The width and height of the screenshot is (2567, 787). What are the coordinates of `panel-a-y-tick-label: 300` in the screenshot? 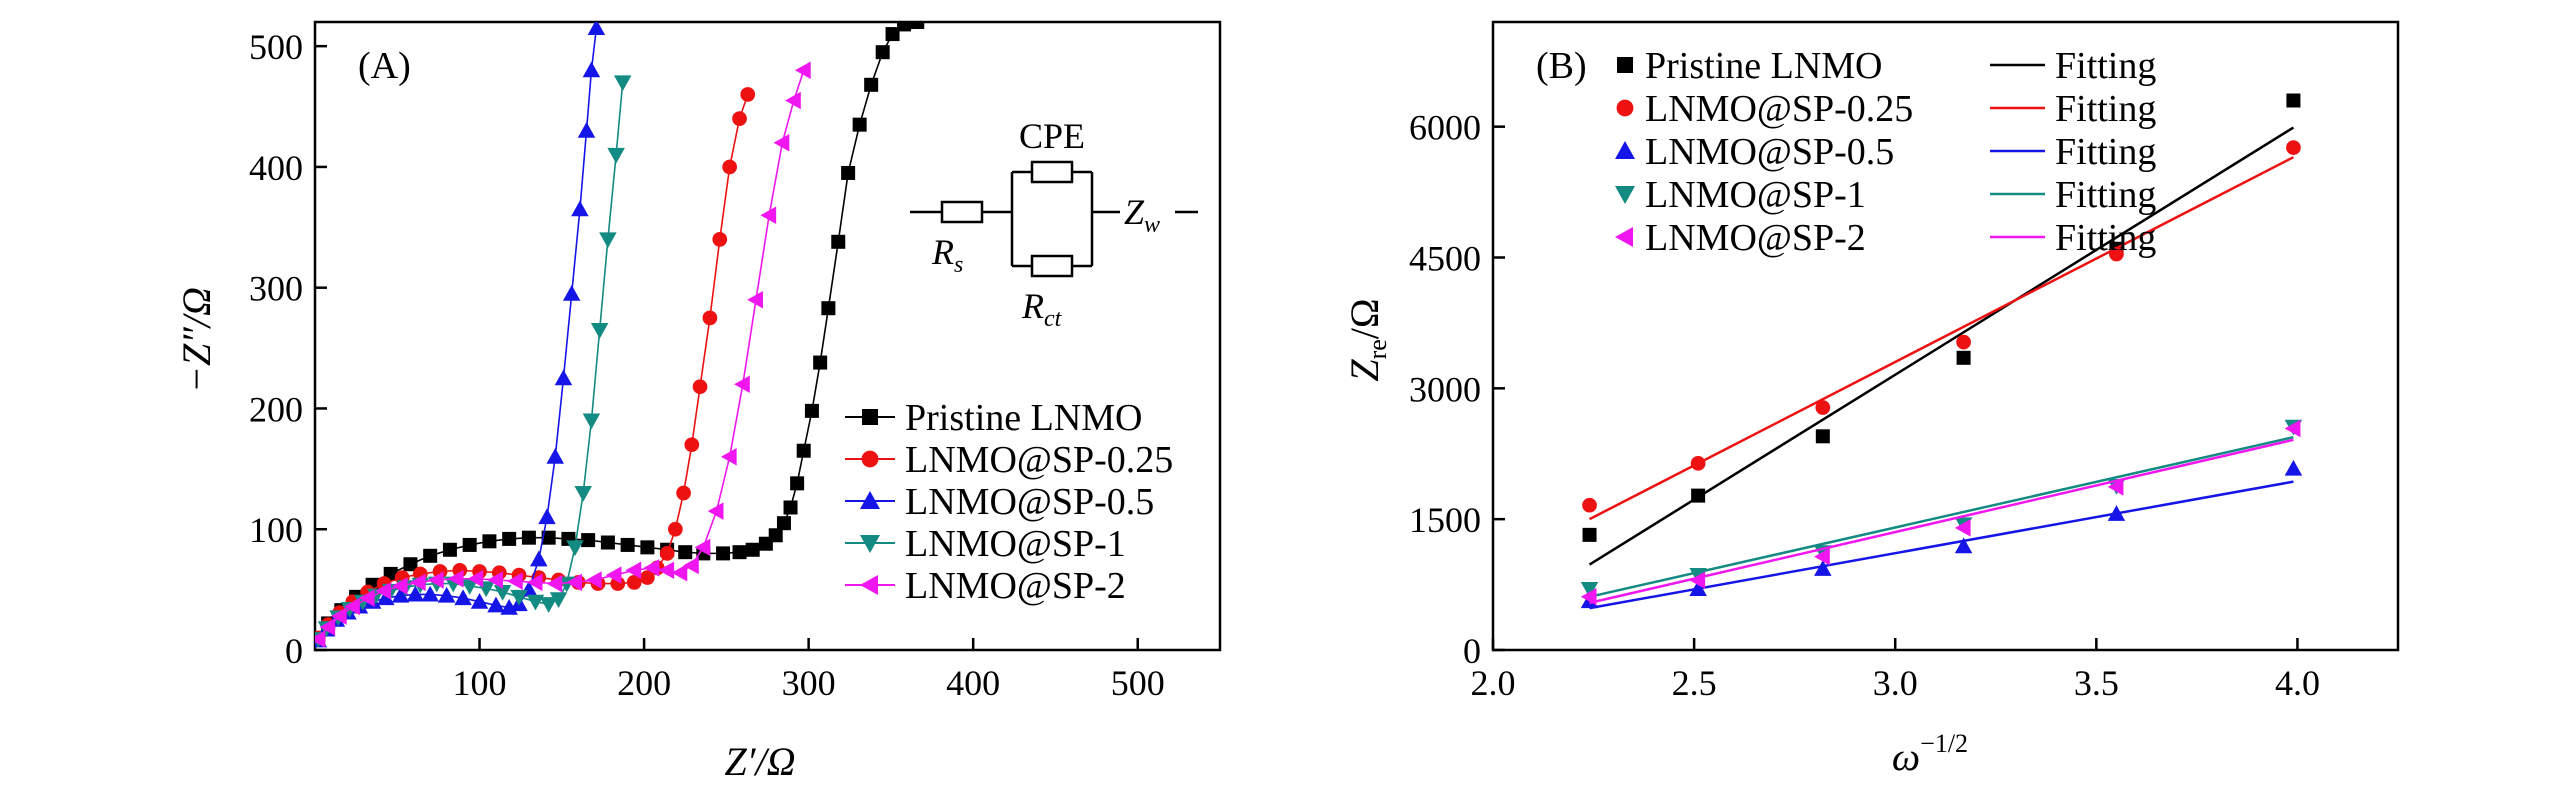 It's located at (276, 289).